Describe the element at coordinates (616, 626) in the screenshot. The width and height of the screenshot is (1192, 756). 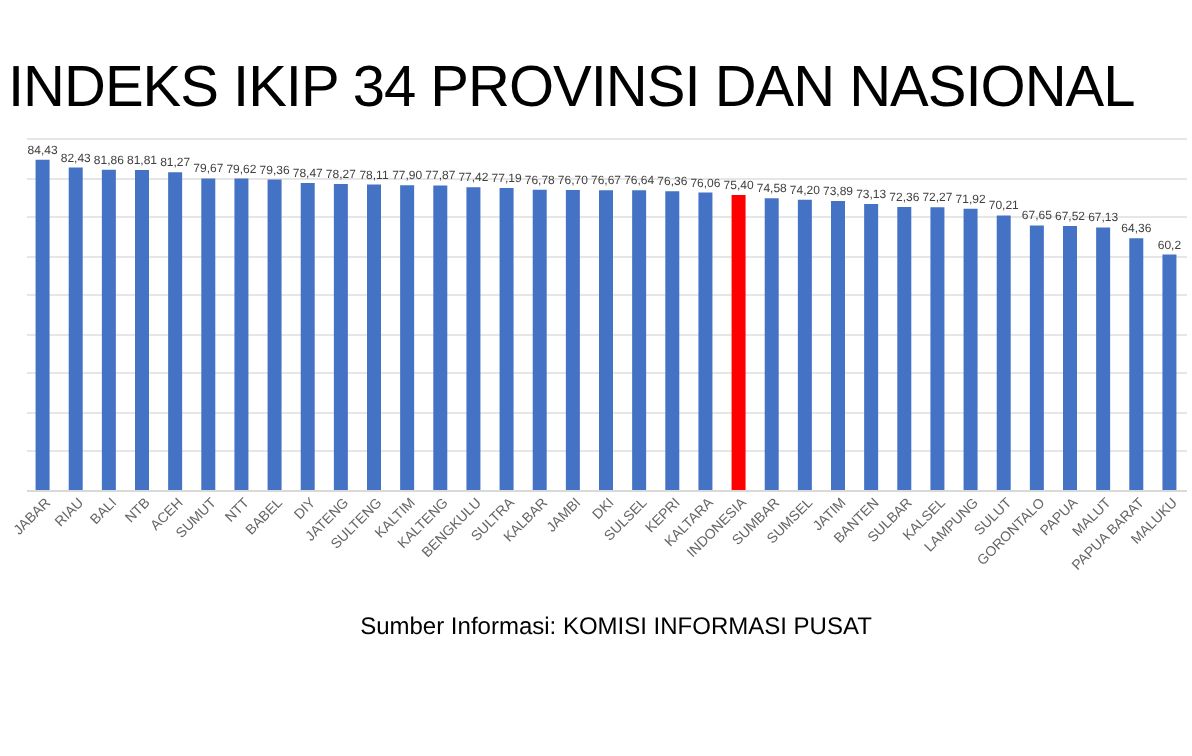
I see `text: Sumber Informasi: KOMISI INFORMASI PUSAT` at that location.